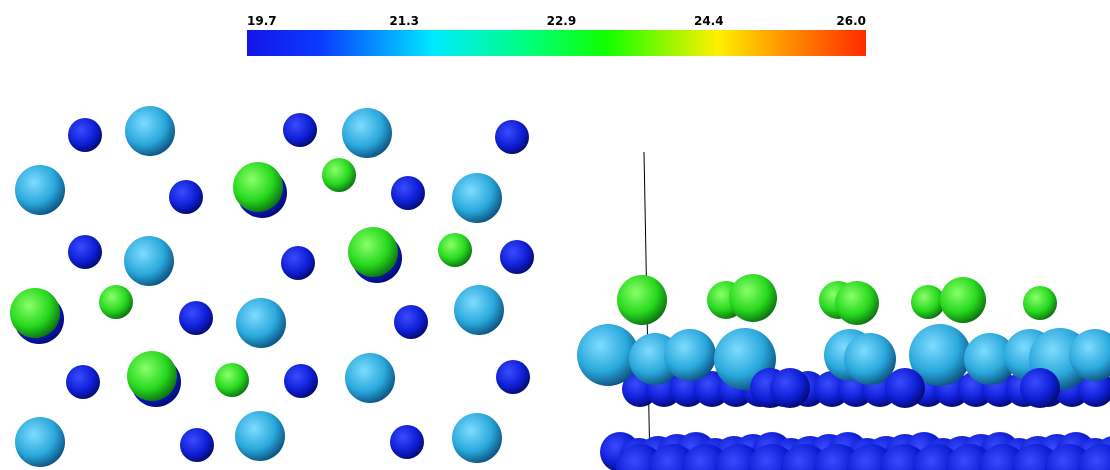  I want to click on colorbar-tick-label: 19.7, so click(262, 21).